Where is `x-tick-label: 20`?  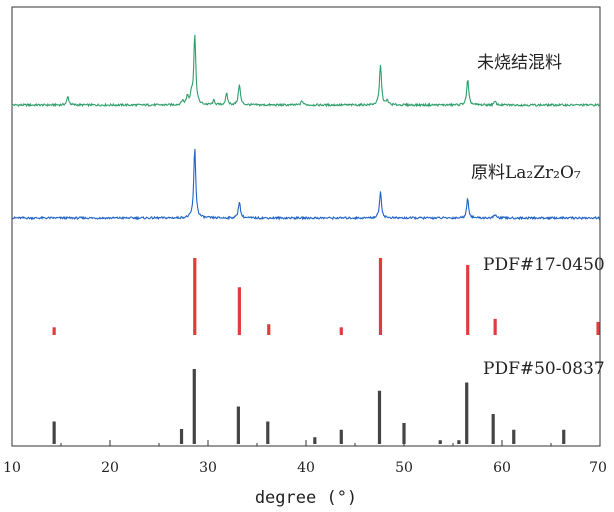 x-tick-label: 20 is located at coordinates (110, 468).